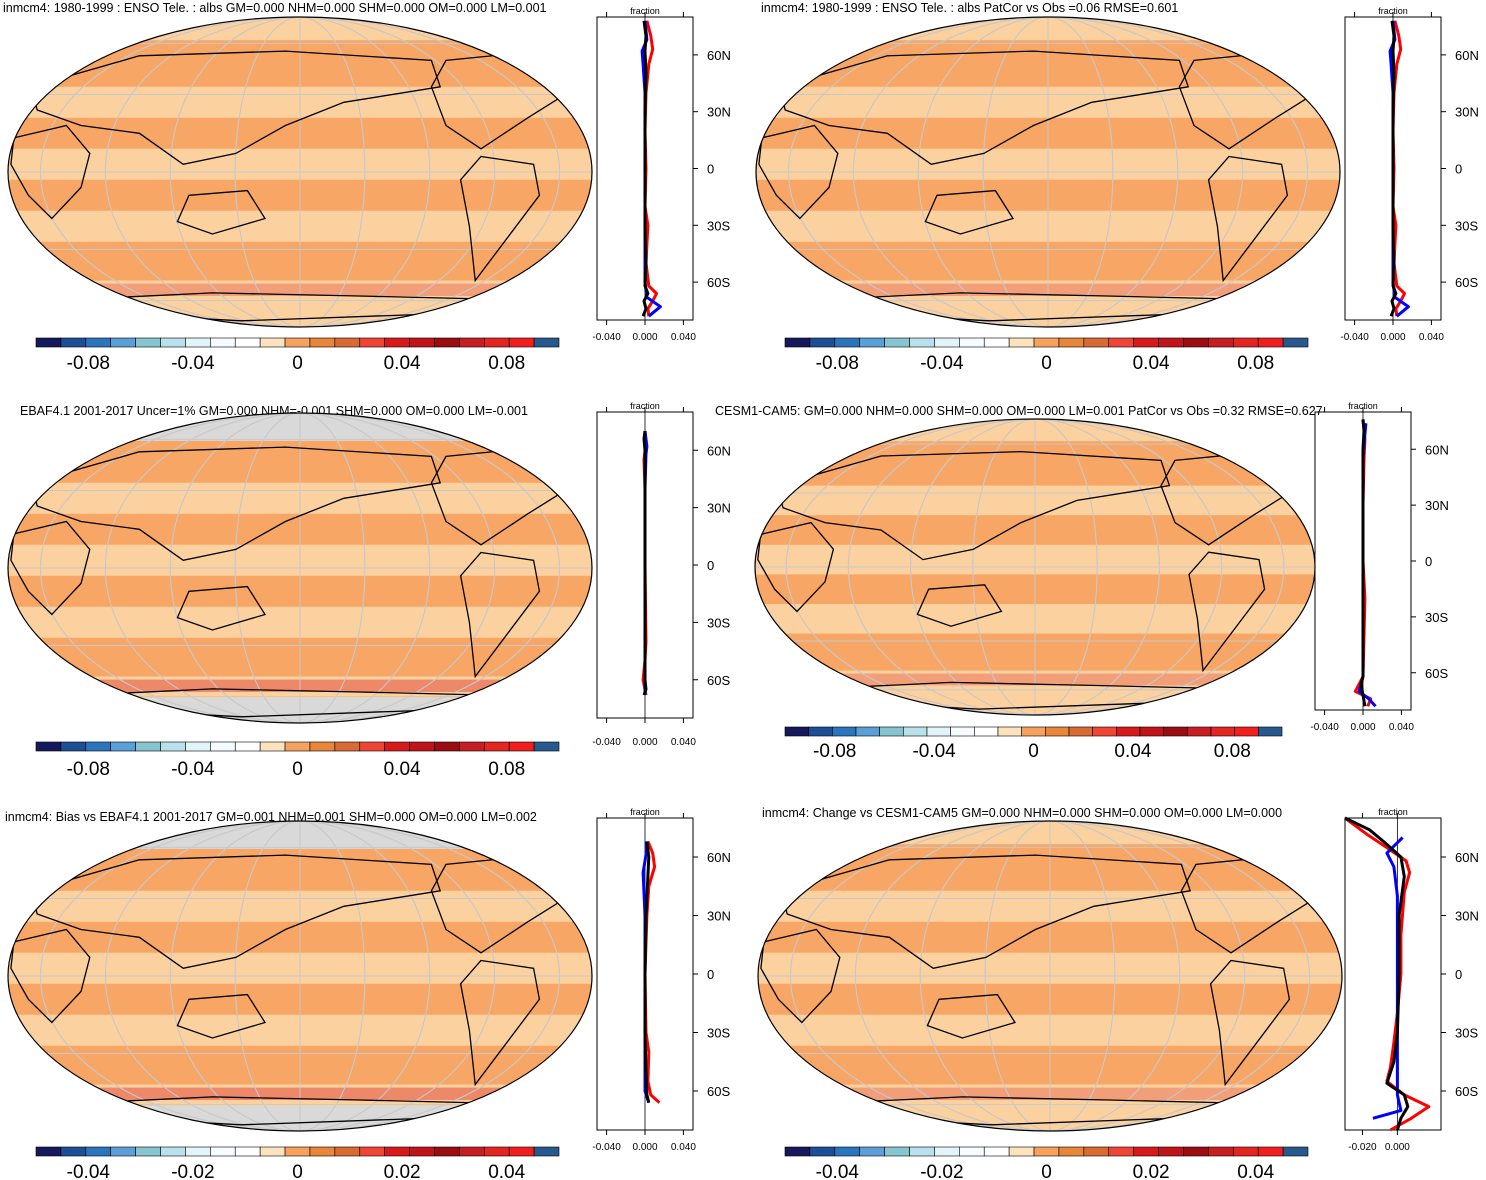 The width and height of the screenshot is (1486, 1180). Describe the element at coordinates (1428, 561) in the screenshot. I see `profile-ytick-label: 0` at that location.